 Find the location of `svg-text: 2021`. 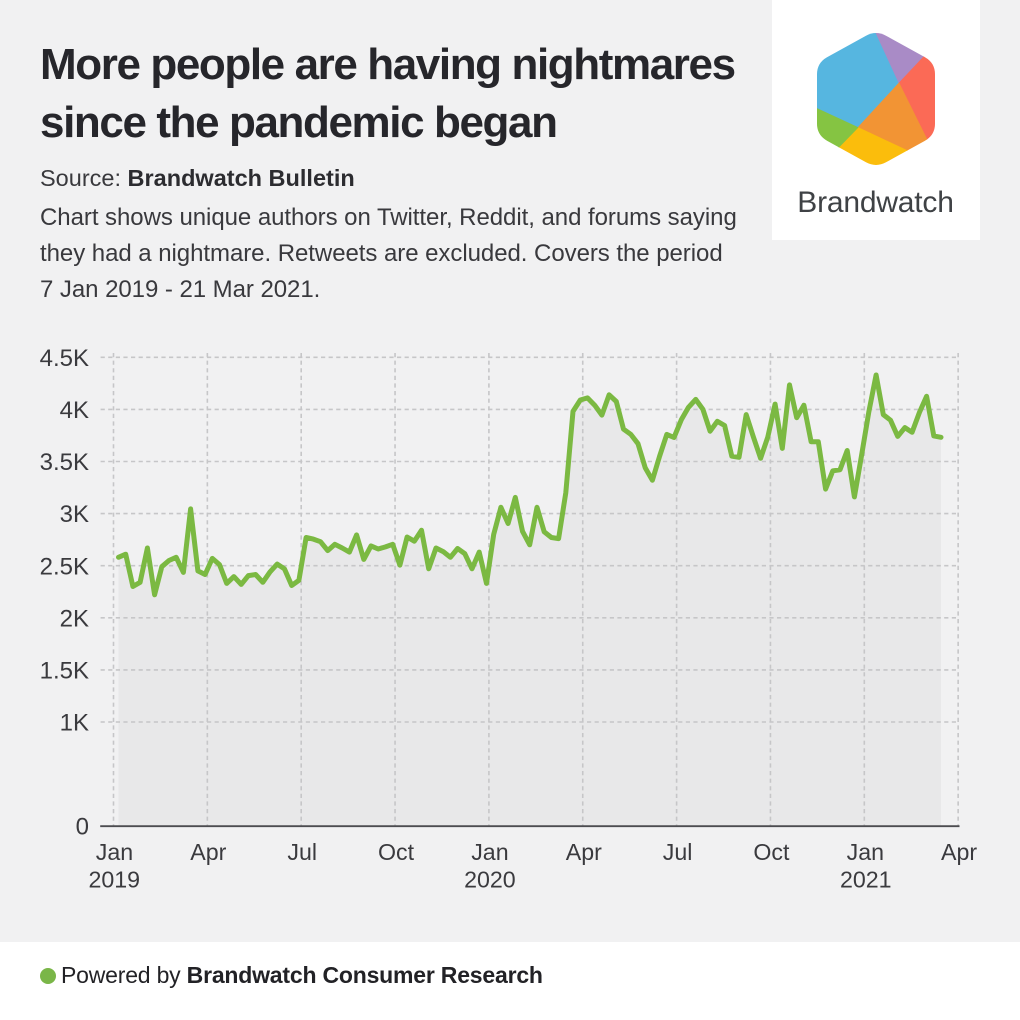

svg-text: 2021 is located at coordinates (866, 880).